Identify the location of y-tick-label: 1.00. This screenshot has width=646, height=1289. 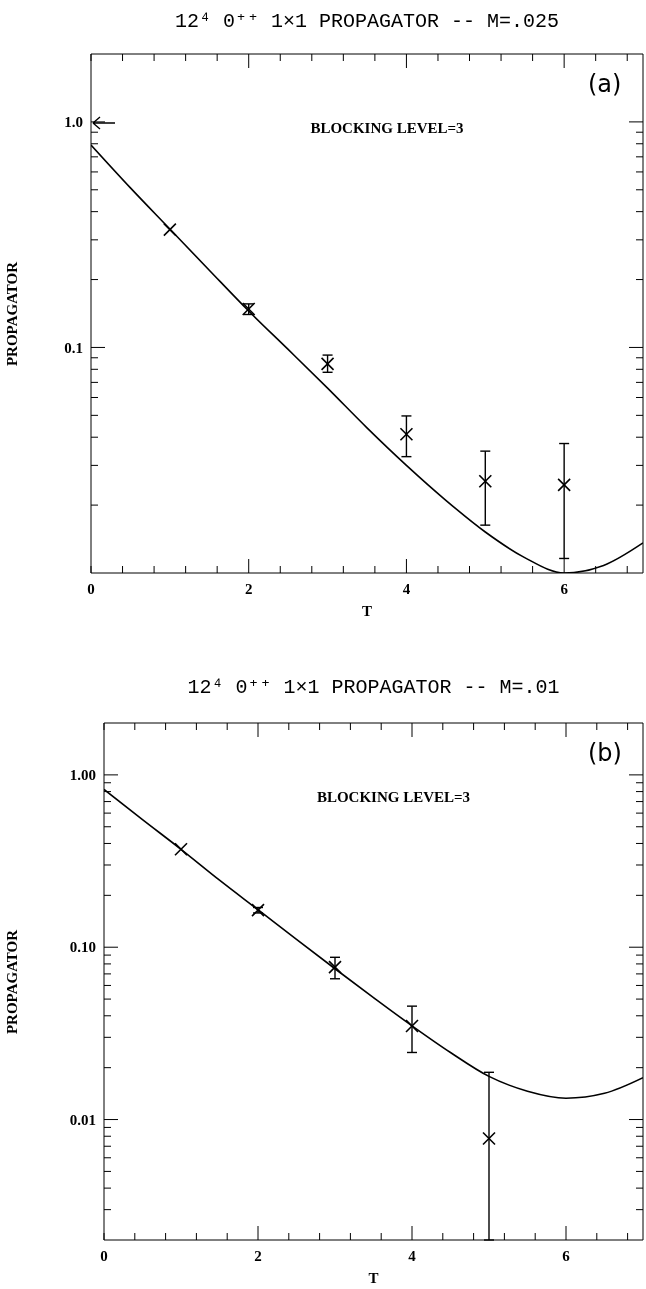
(82, 775).